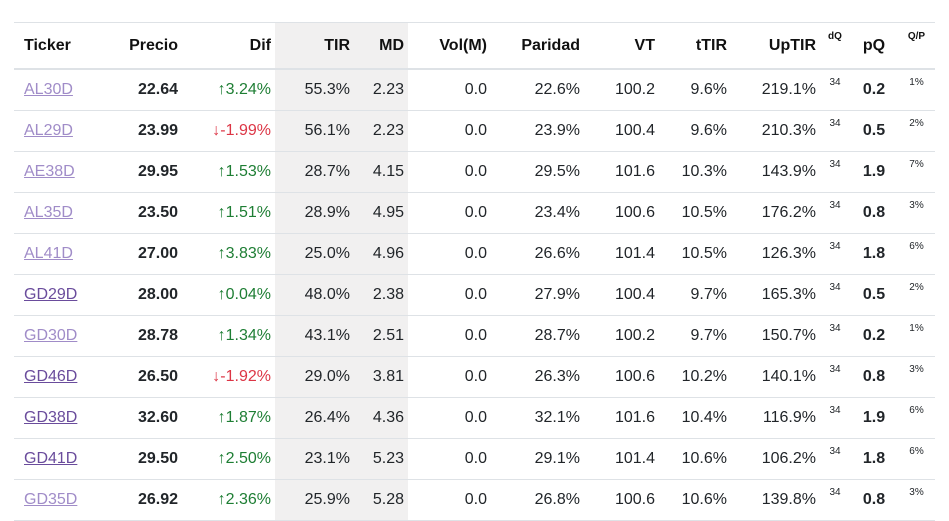 This screenshot has height=521, width=949. What do you see at coordinates (51, 458) in the screenshot?
I see `ticker-link: GD41D` at bounding box center [51, 458].